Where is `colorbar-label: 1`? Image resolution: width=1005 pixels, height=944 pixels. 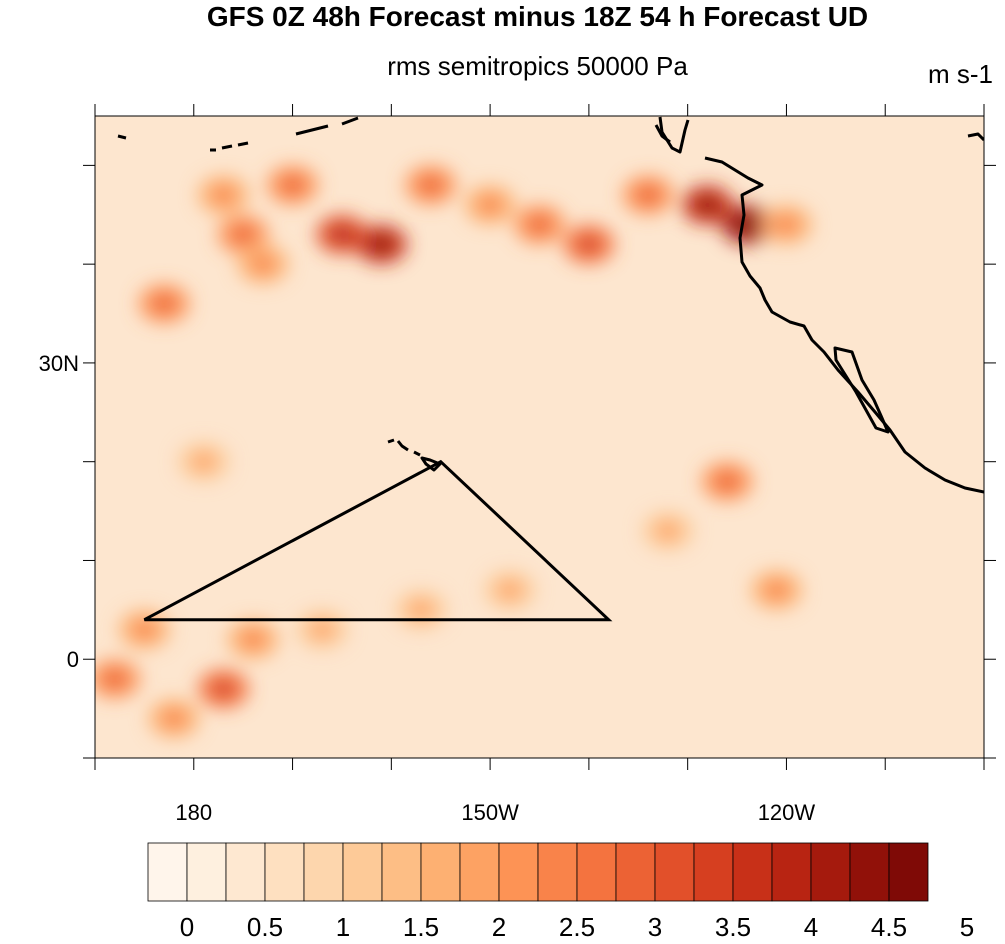
colorbar-label: 1 is located at coordinates (343, 927).